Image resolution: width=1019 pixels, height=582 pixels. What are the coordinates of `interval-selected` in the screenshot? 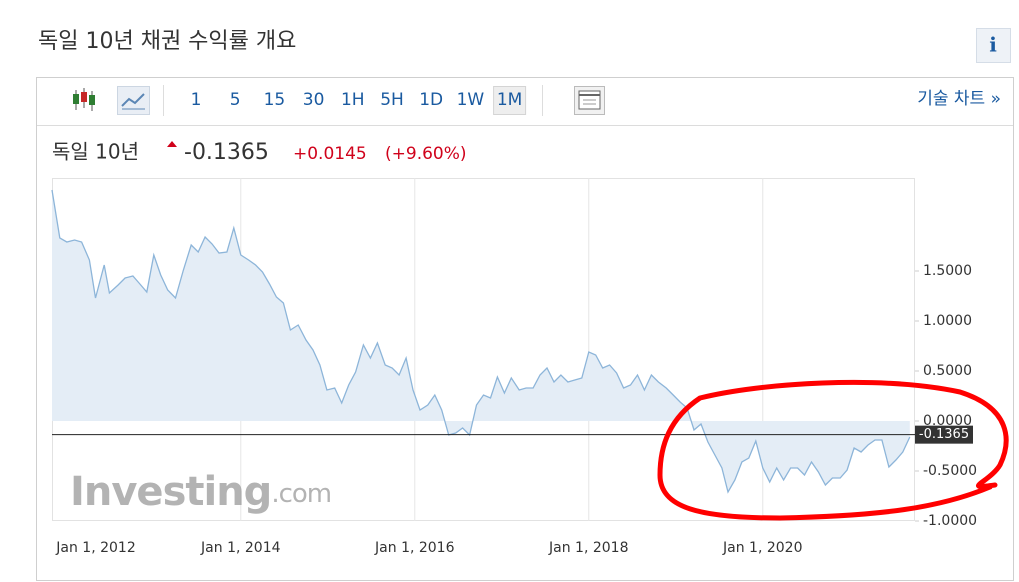 It's located at (510, 100).